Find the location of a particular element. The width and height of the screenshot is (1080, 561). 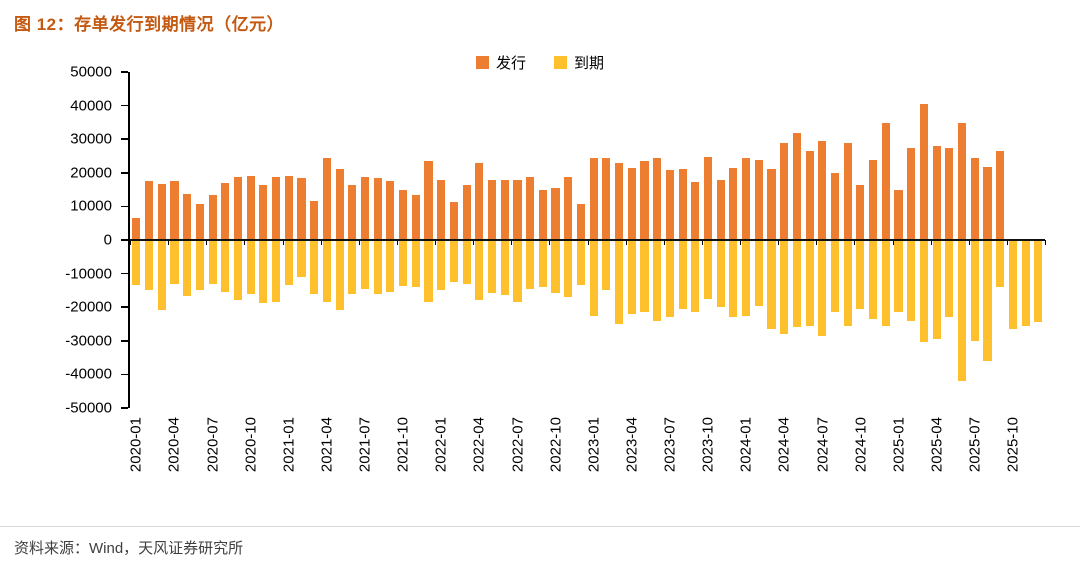

y-axis-label: -10000 is located at coordinates (88, 274).